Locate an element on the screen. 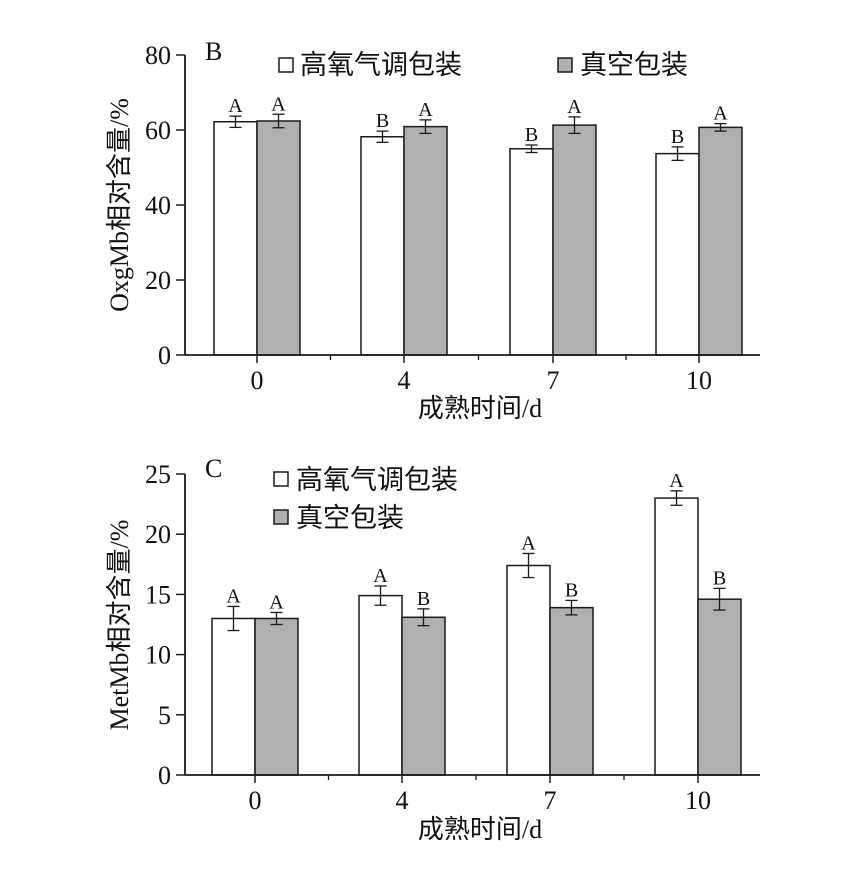 This screenshot has width=847, height=869. panel-b-bar-s0-c2 is located at coordinates (531, 252).